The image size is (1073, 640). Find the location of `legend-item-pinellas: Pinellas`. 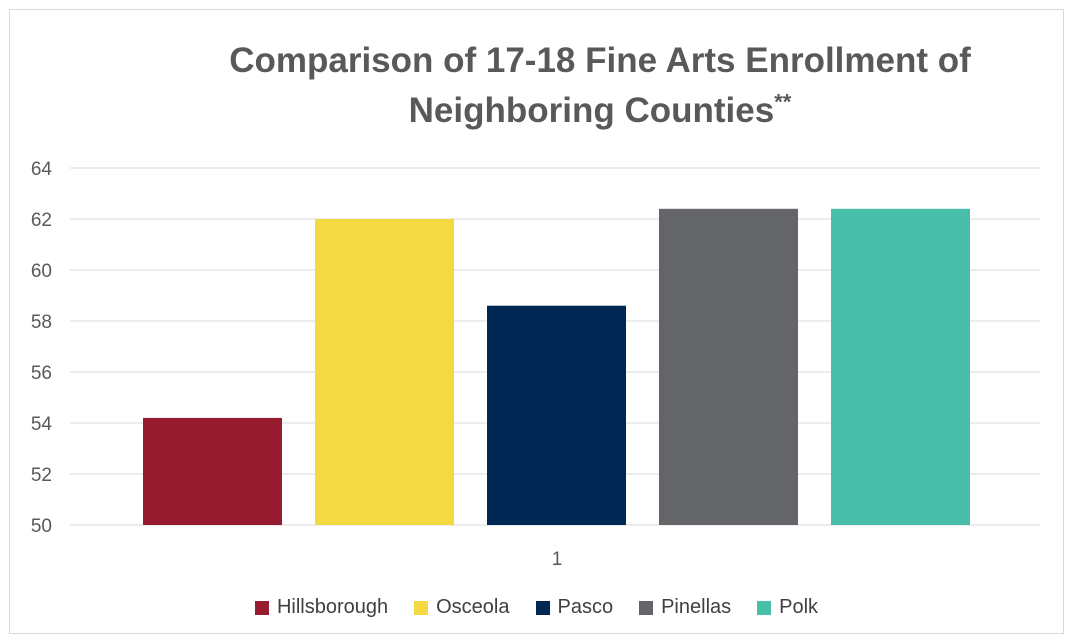

legend-item-pinellas: Pinellas is located at coordinates (685, 607).